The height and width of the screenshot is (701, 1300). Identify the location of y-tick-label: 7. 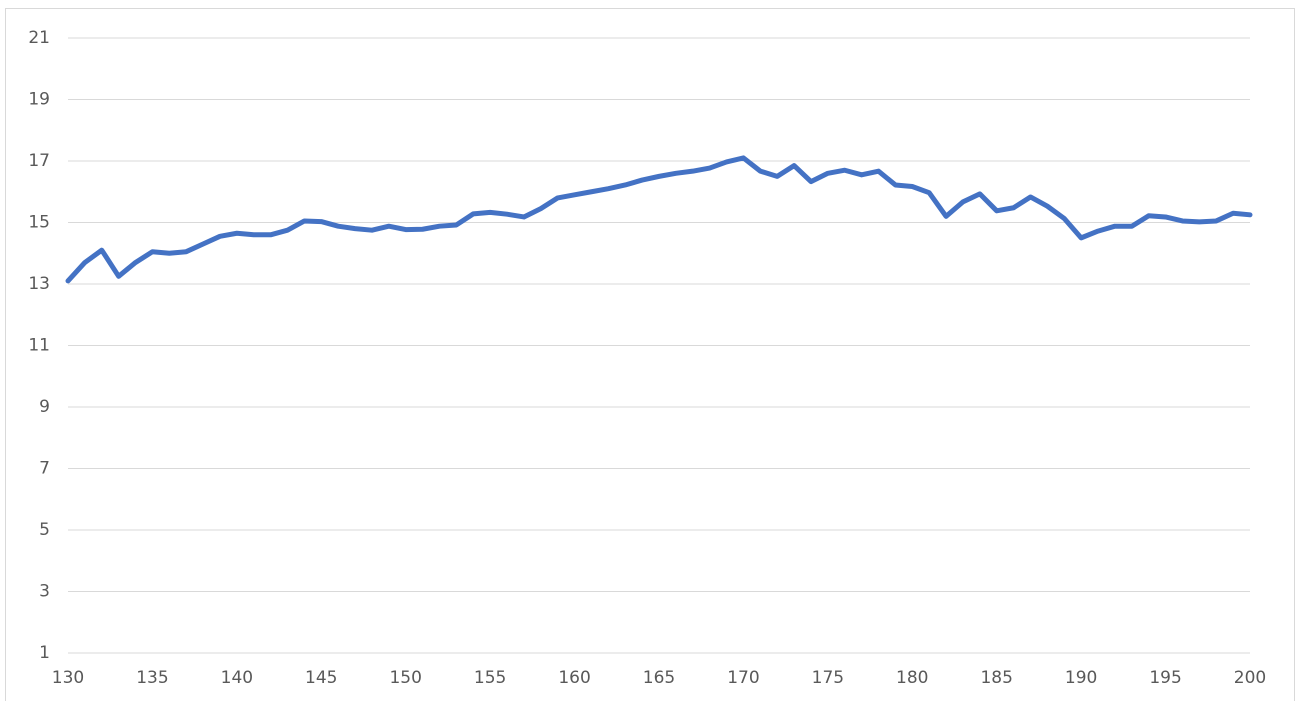
(44, 469).